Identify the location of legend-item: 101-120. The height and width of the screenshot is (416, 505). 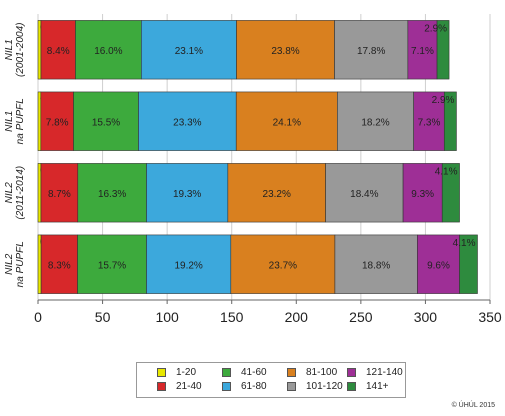
(315, 386).